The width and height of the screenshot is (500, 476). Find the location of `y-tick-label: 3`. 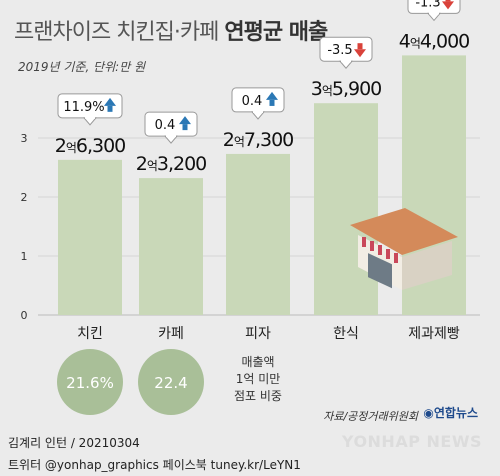

y-tick-label: 3 is located at coordinates (24, 138).